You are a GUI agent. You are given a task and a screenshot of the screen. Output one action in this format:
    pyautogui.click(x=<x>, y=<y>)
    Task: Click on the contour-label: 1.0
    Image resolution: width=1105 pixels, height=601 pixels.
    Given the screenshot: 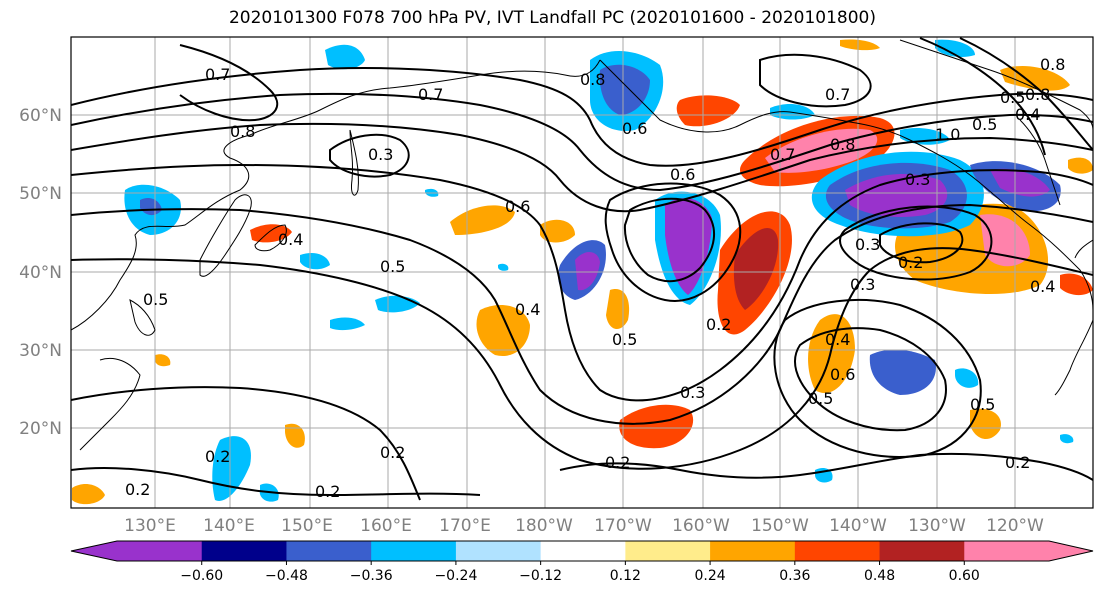 What is the action you would take?
    pyautogui.click(x=947, y=134)
    